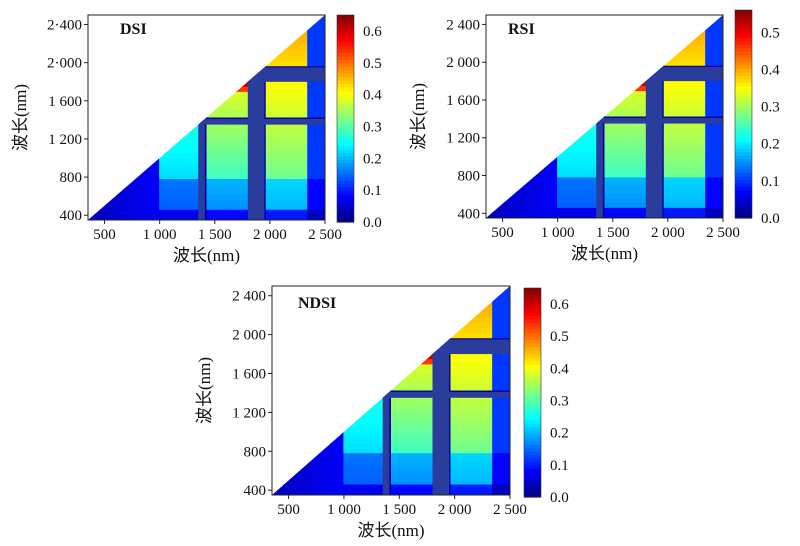  I want to click on colorbar-tick-label: 0.4, so click(559, 369).